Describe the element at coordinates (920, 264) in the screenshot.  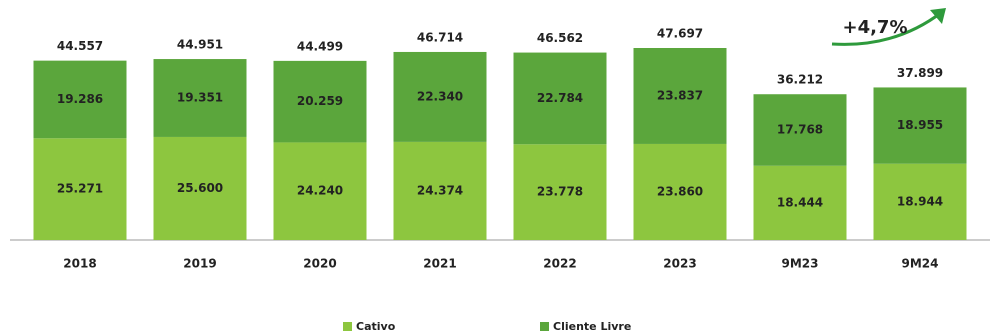
I see `x-tick-label: 9M24` at that location.